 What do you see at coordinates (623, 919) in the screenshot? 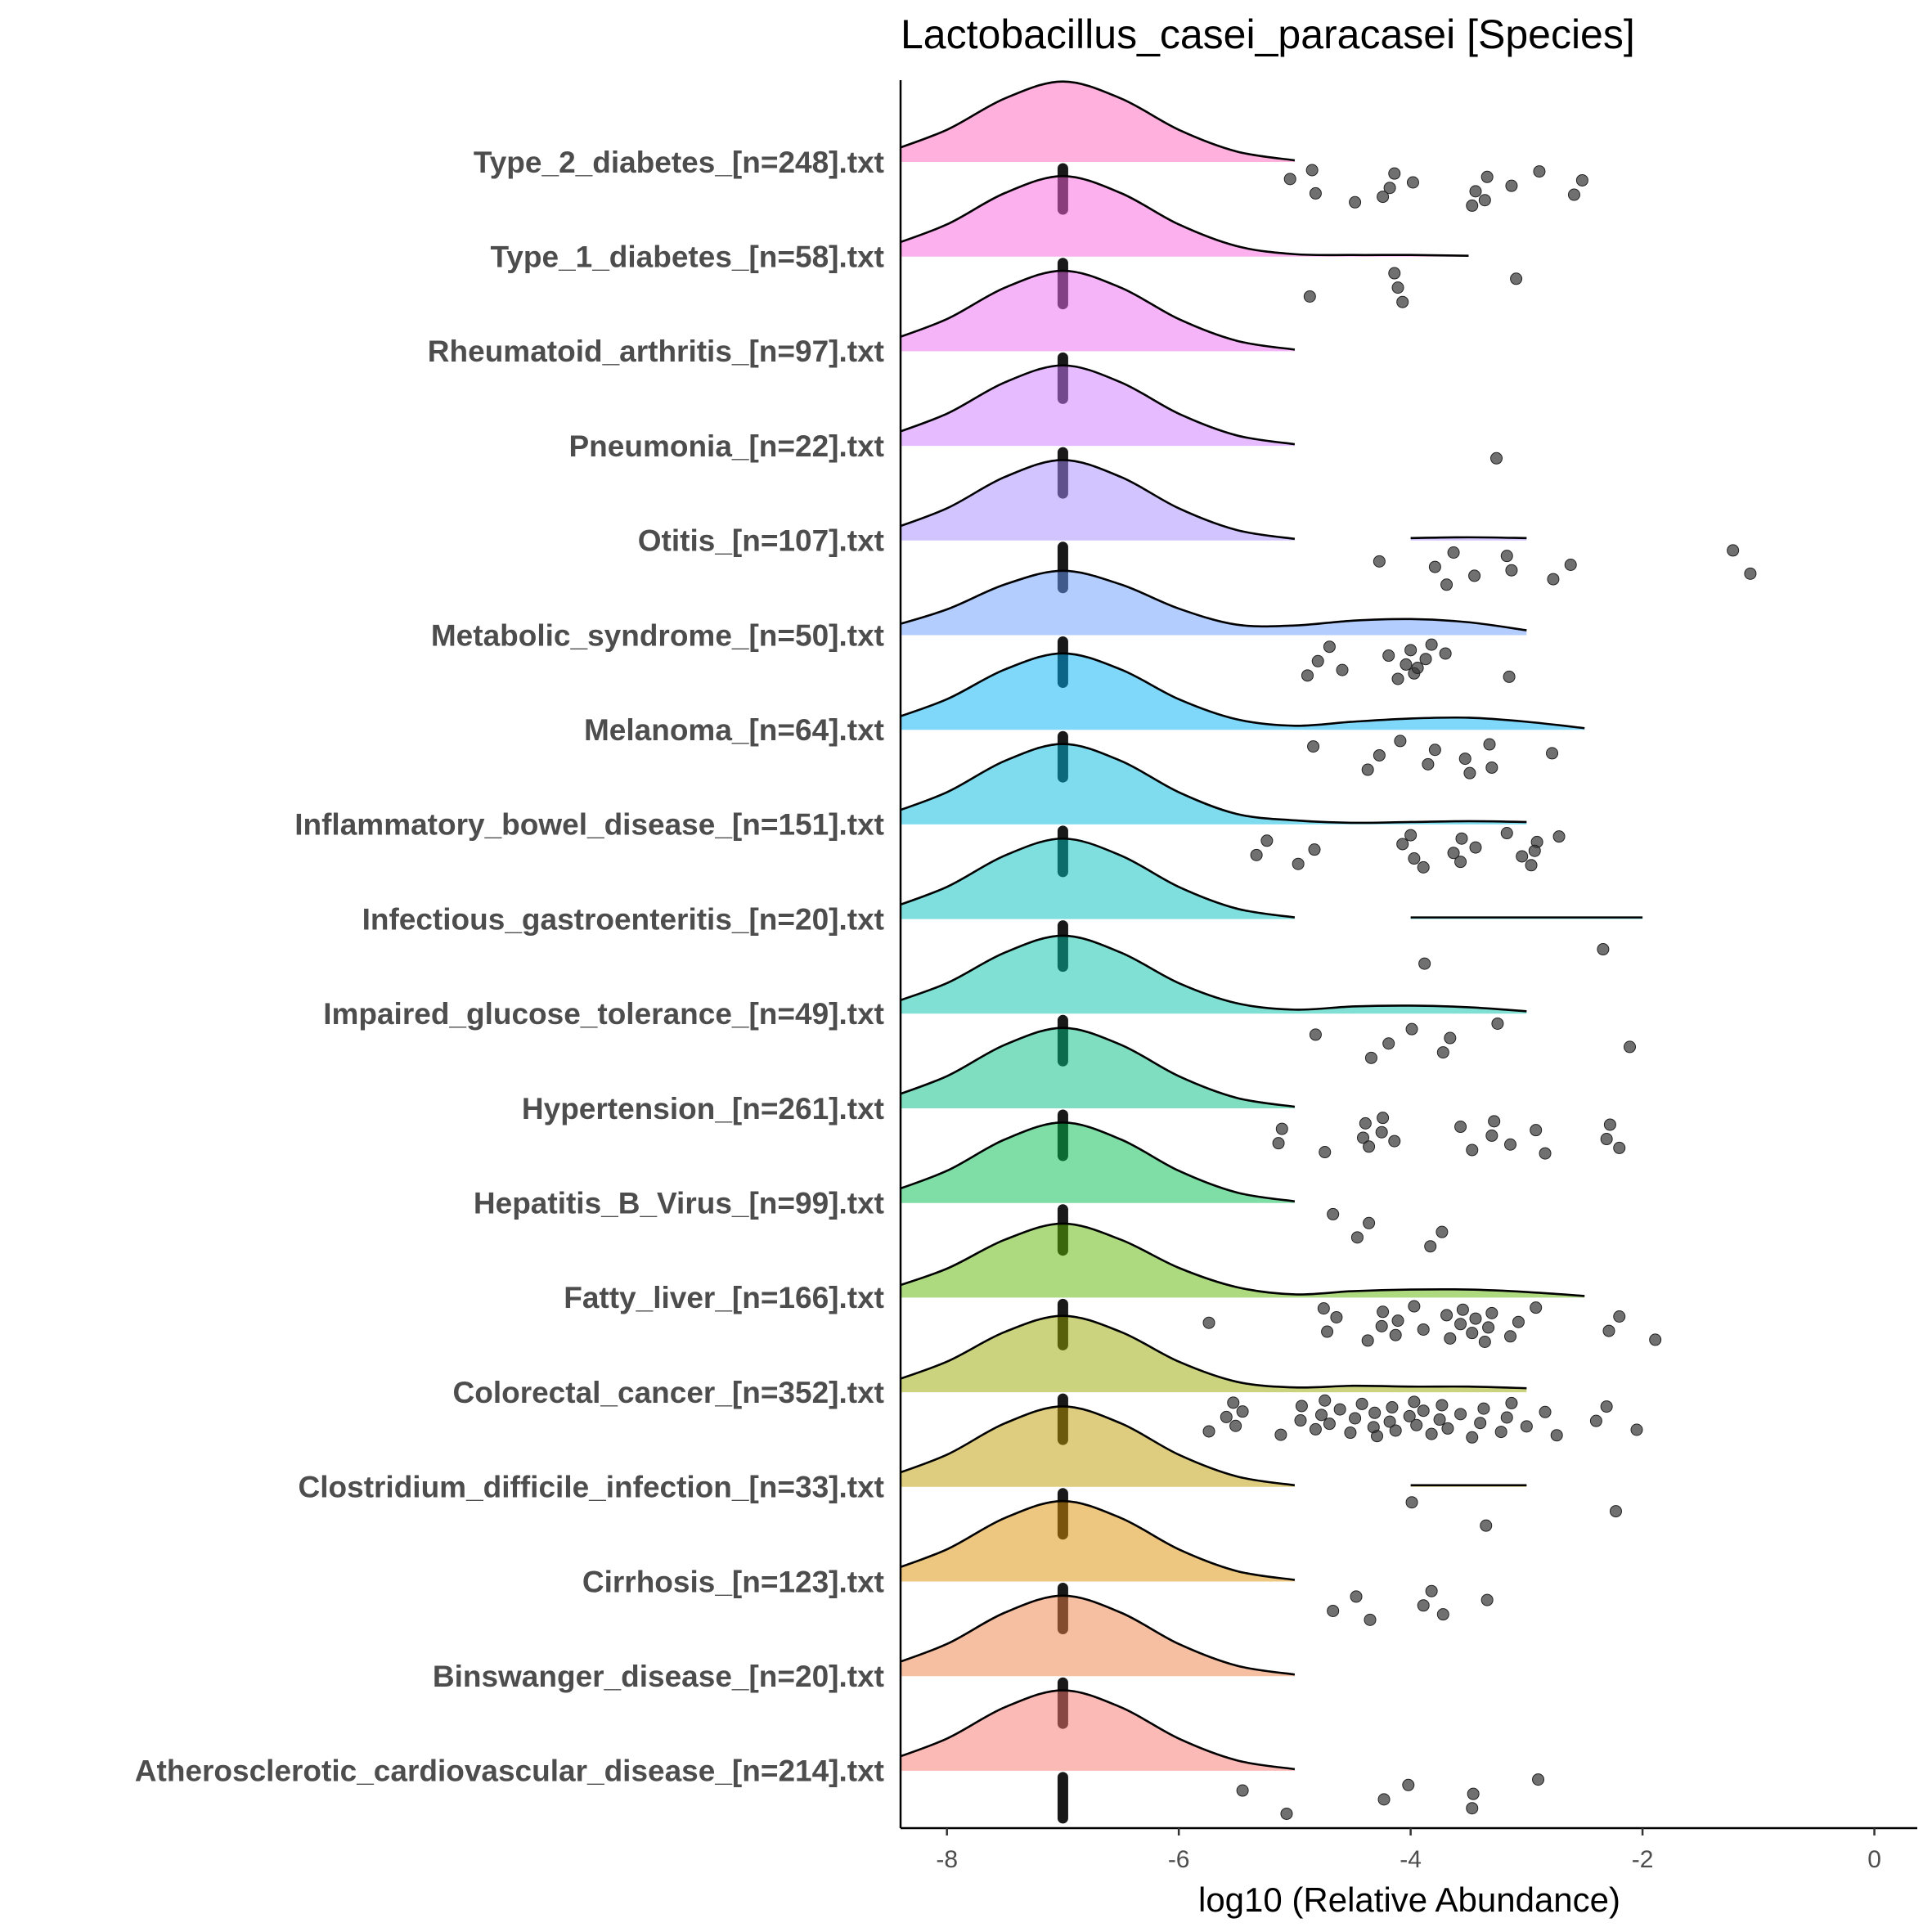
I see `category-label: Infectious_gastroenteritis_[n=20].txt` at bounding box center [623, 919].